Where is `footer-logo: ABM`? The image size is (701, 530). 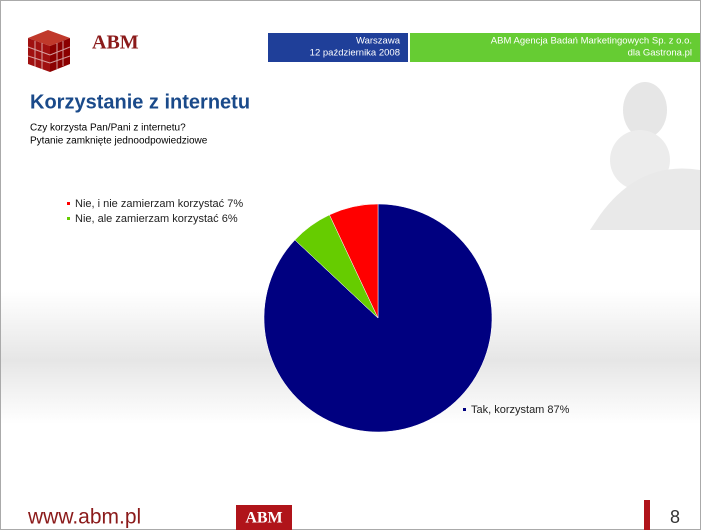
footer-logo: ABM is located at coordinates (263, 518).